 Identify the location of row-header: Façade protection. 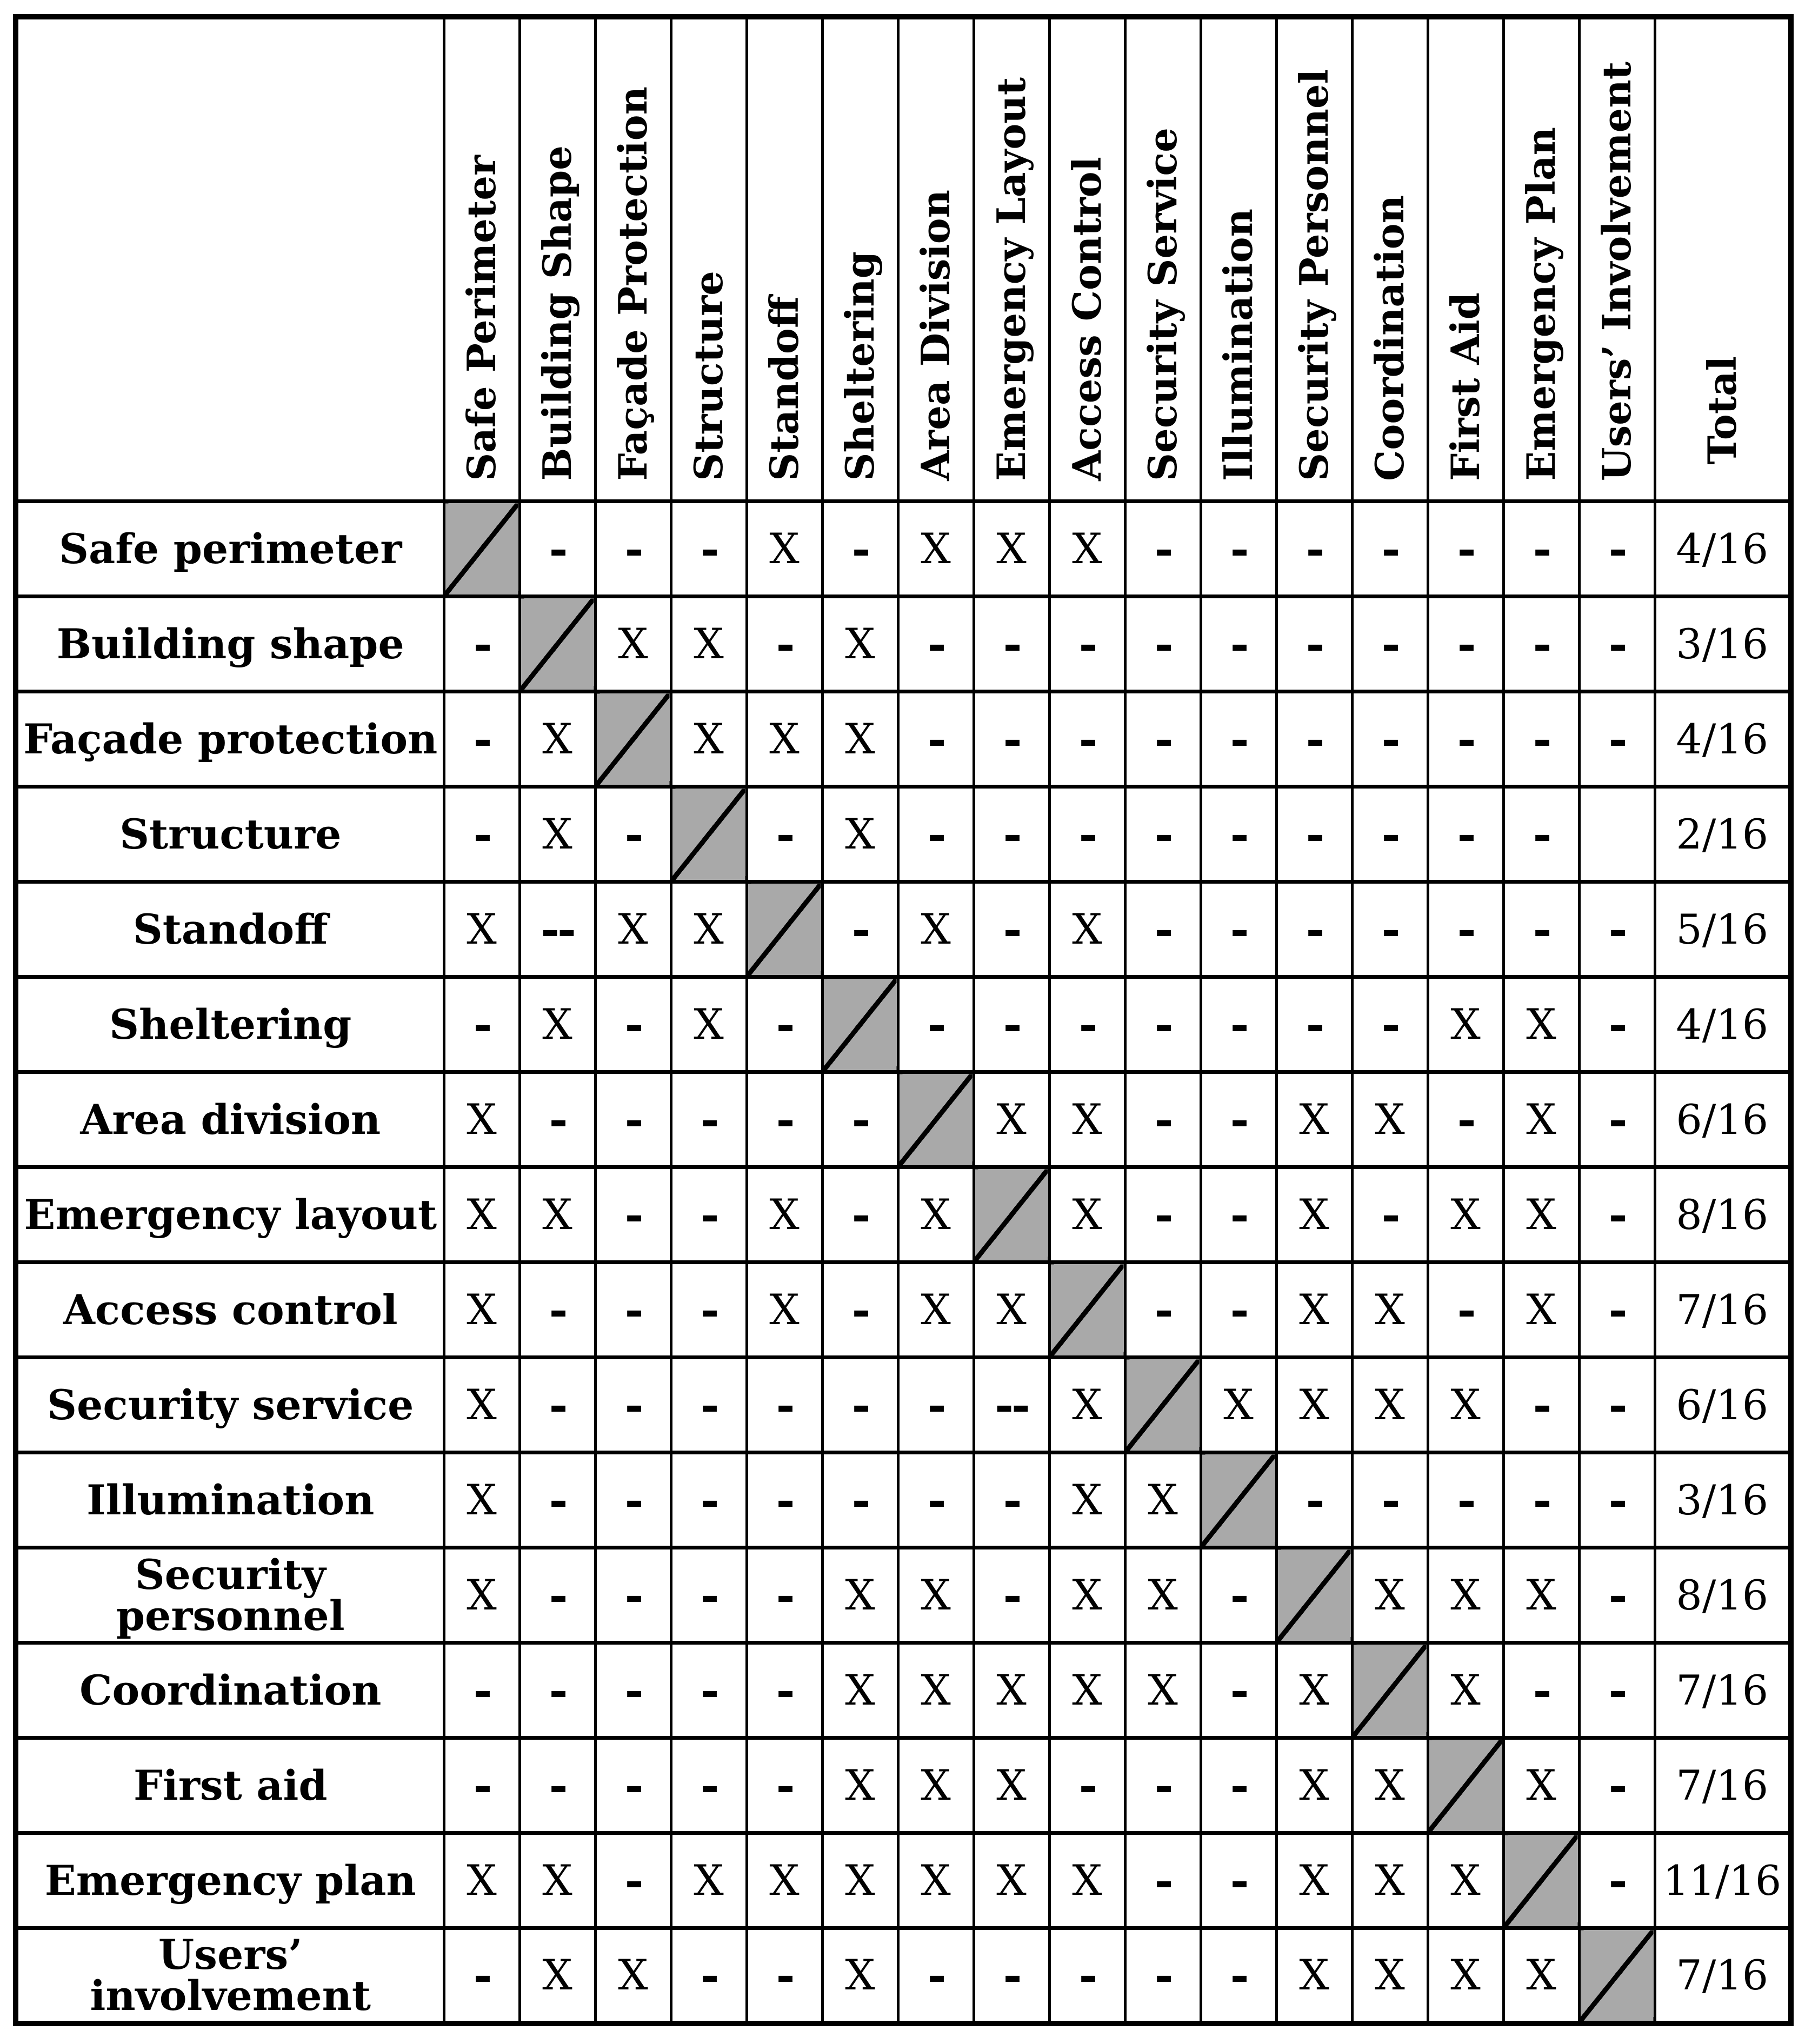
(229, 739).